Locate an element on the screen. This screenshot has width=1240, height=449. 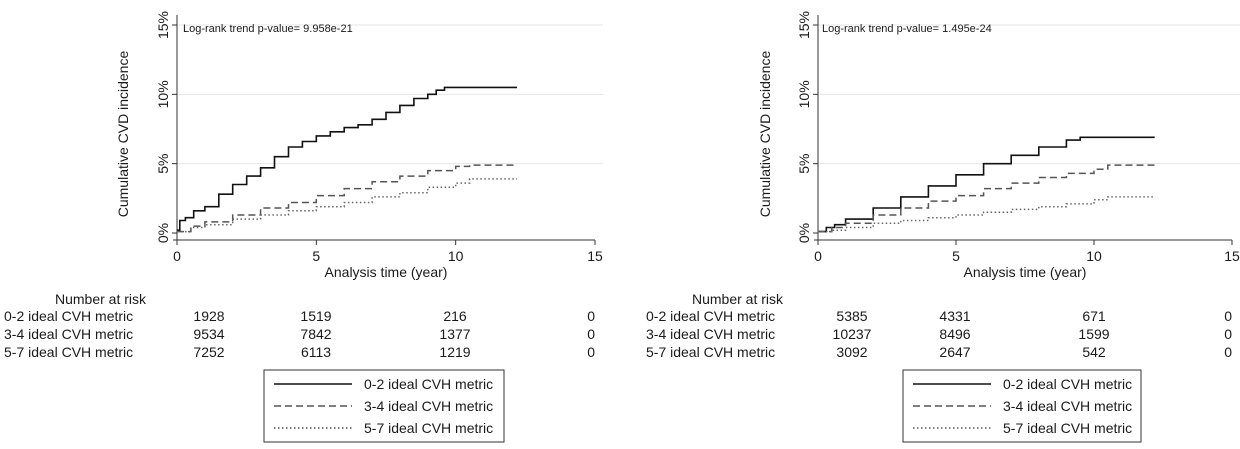
risk-table-value: 1519 is located at coordinates (315, 316).